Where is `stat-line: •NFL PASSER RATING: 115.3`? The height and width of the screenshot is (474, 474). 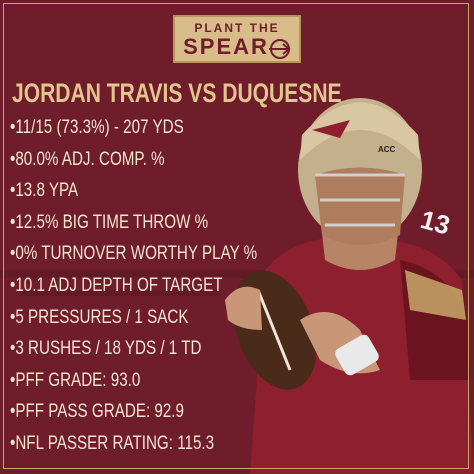 stat-line: •NFL PASSER RATING: 115.3 is located at coordinates (112, 443).